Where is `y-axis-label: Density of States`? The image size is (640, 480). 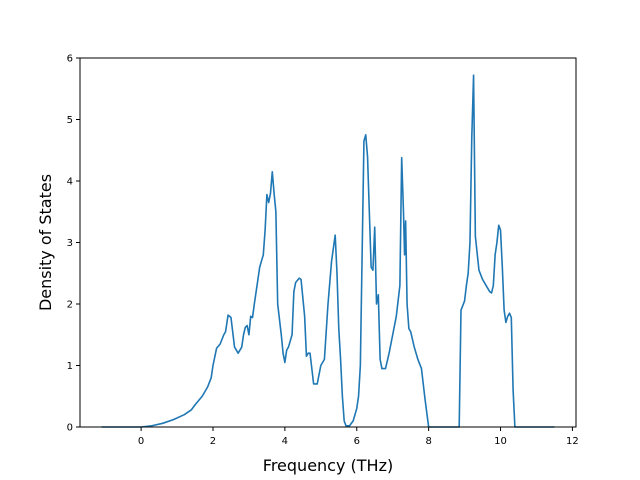
y-axis-label: Density of States is located at coordinates (45, 242).